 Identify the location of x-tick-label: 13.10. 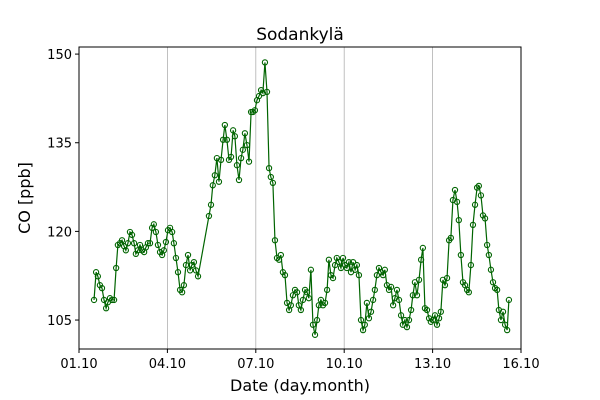
(432, 364).